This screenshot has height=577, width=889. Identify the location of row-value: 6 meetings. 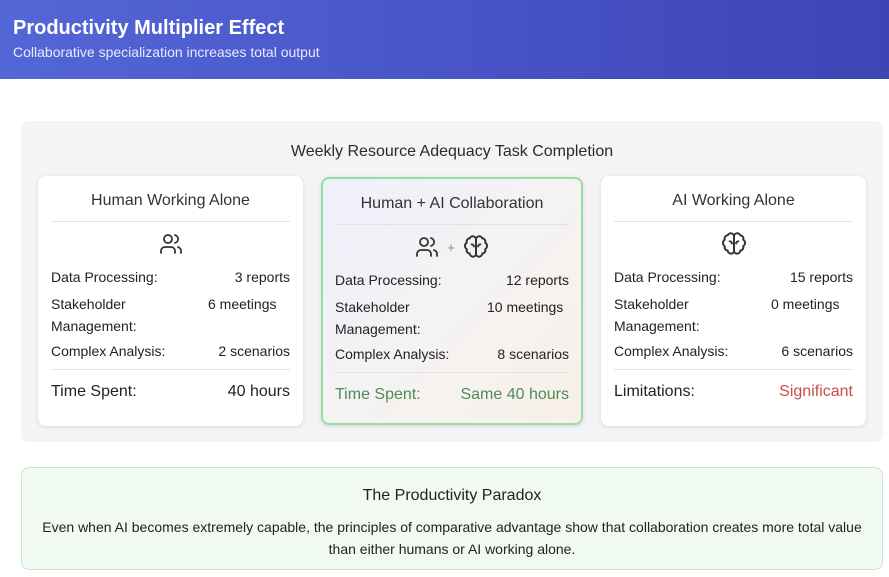
(242, 304).